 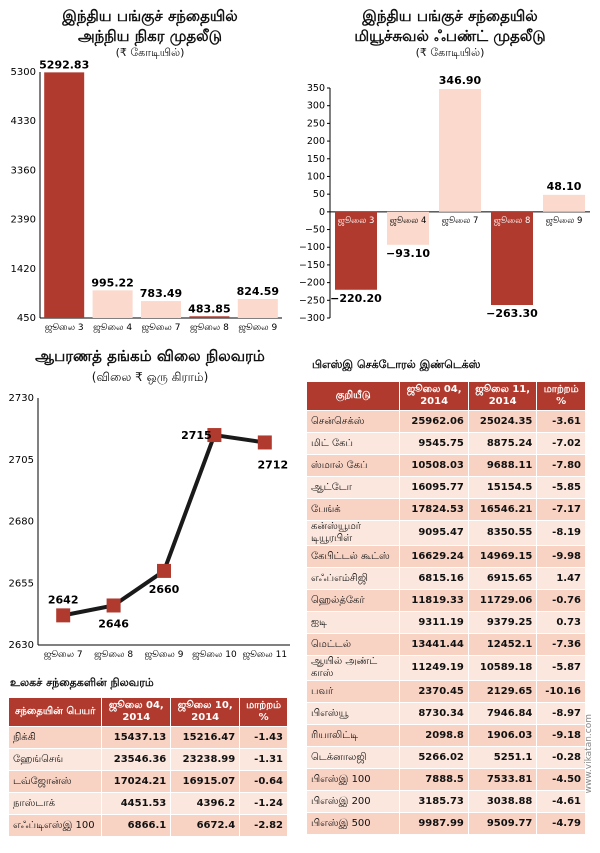 What do you see at coordinates (316, 176) in the screenshot?
I see `mf-y-tick-label: 100` at bounding box center [316, 176].